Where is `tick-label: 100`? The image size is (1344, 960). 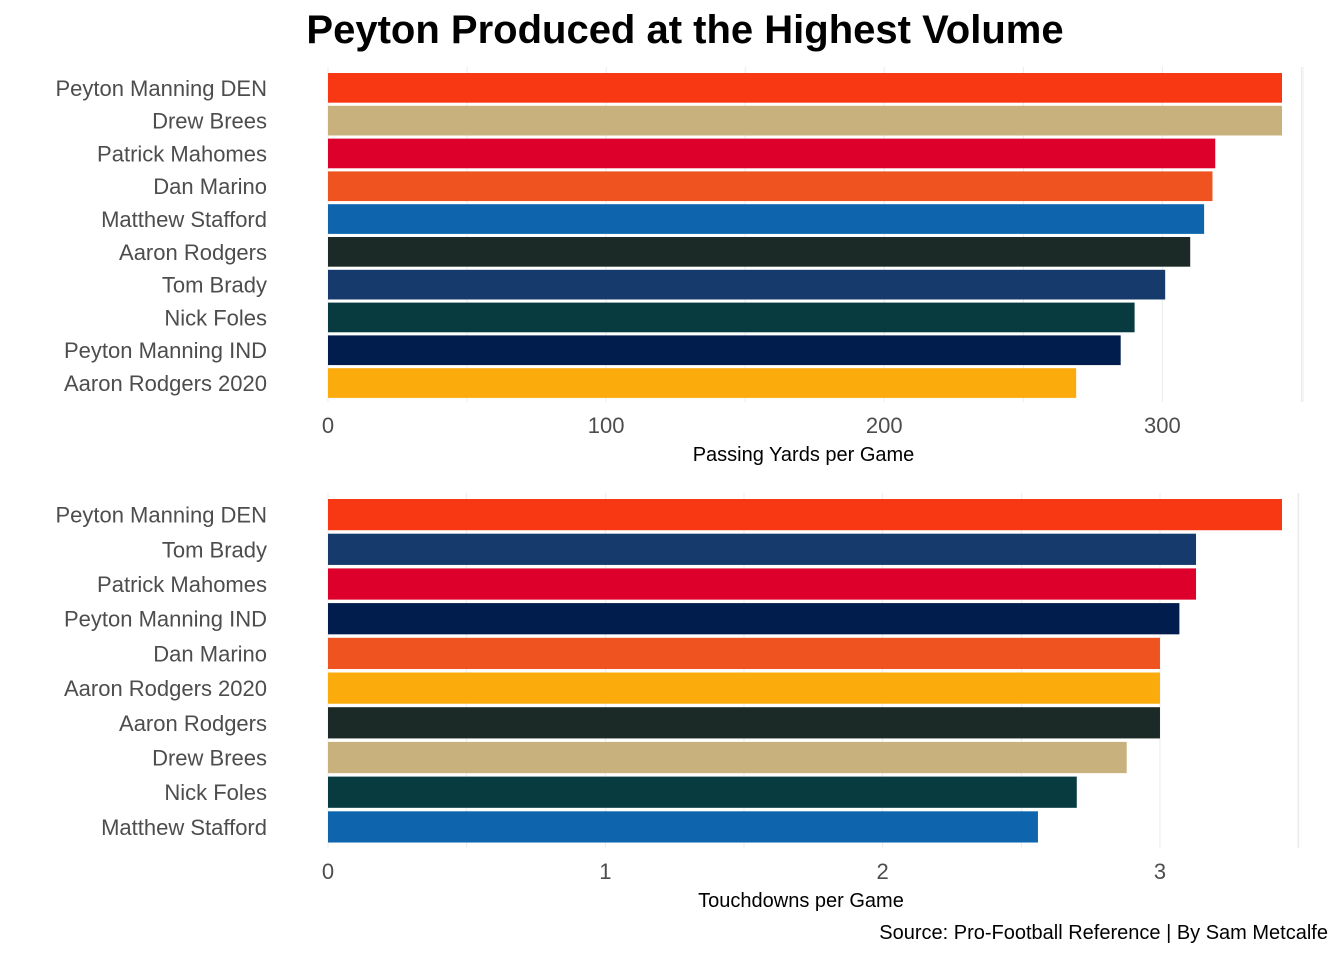 tick-label: 100 is located at coordinates (606, 425).